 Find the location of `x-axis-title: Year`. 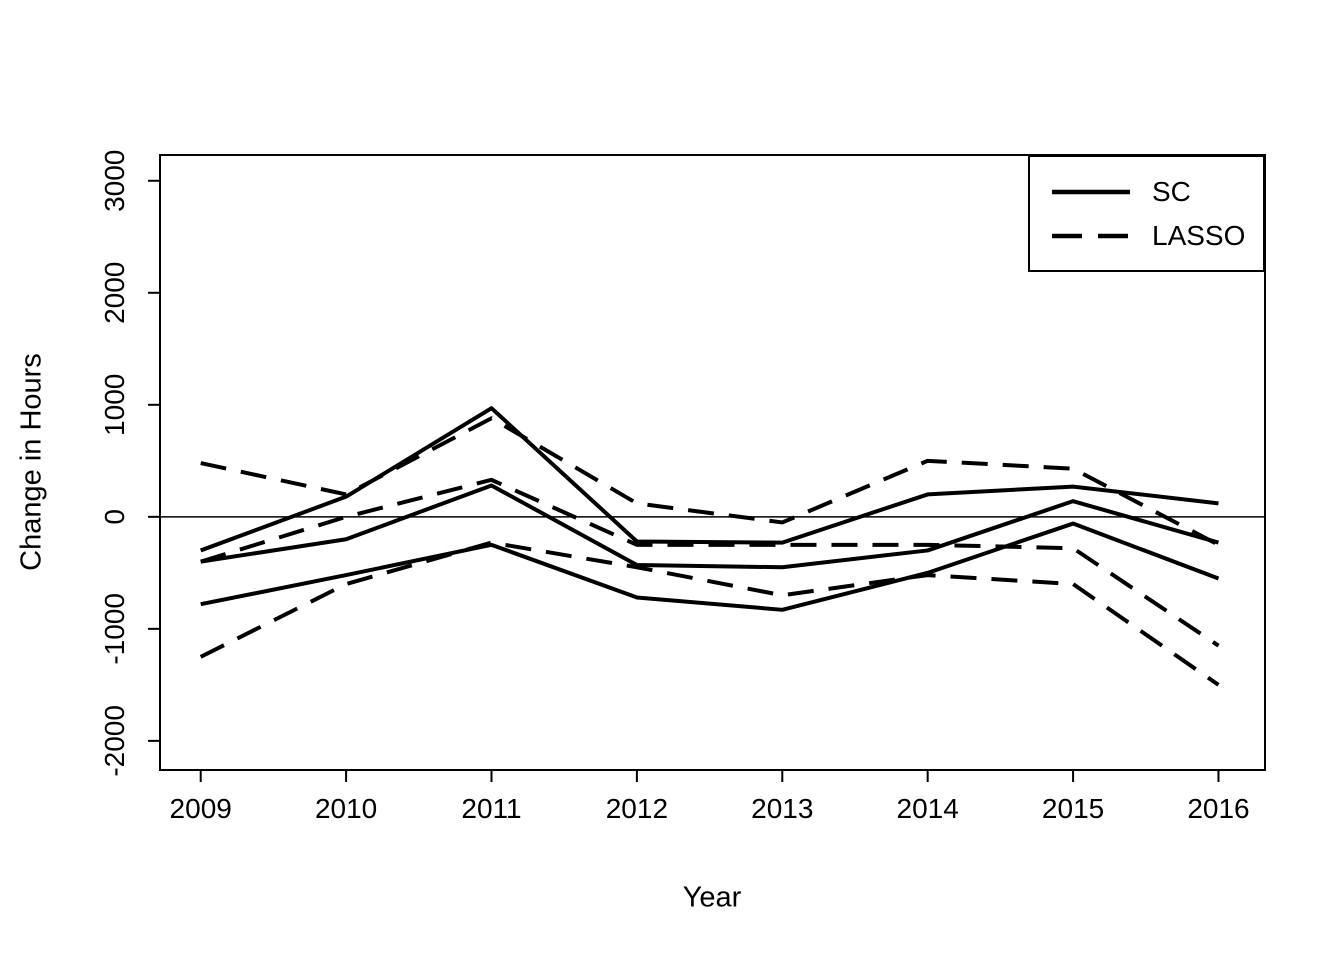

x-axis-title: Year is located at coordinates (712, 897).